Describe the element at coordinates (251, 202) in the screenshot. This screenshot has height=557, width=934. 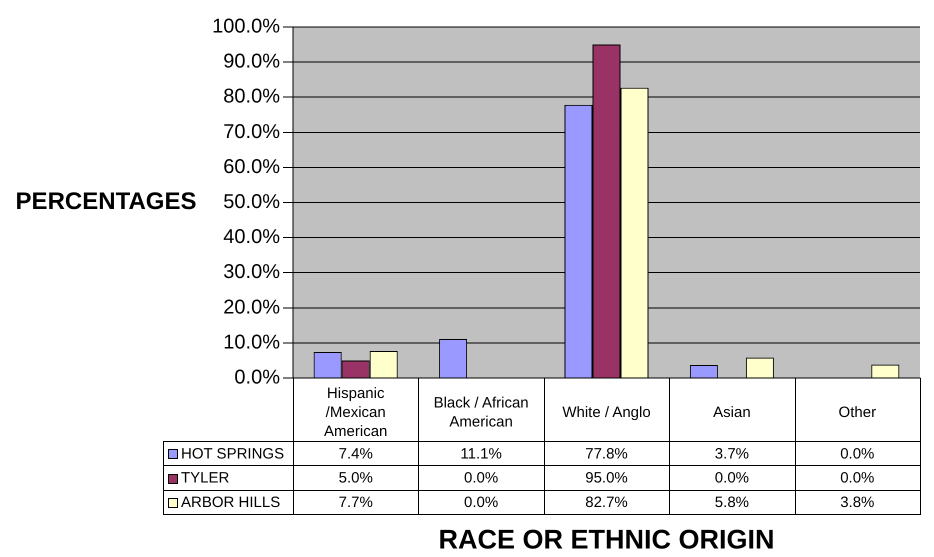
I see `y-tick-label: 50.0%` at that location.